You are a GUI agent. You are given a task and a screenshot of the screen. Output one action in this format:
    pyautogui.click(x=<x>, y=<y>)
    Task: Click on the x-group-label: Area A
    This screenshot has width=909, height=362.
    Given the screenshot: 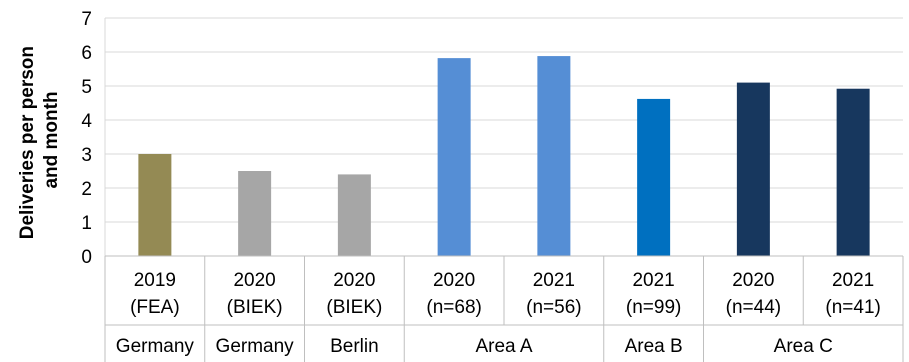 What is the action you would take?
    pyautogui.click(x=503, y=346)
    